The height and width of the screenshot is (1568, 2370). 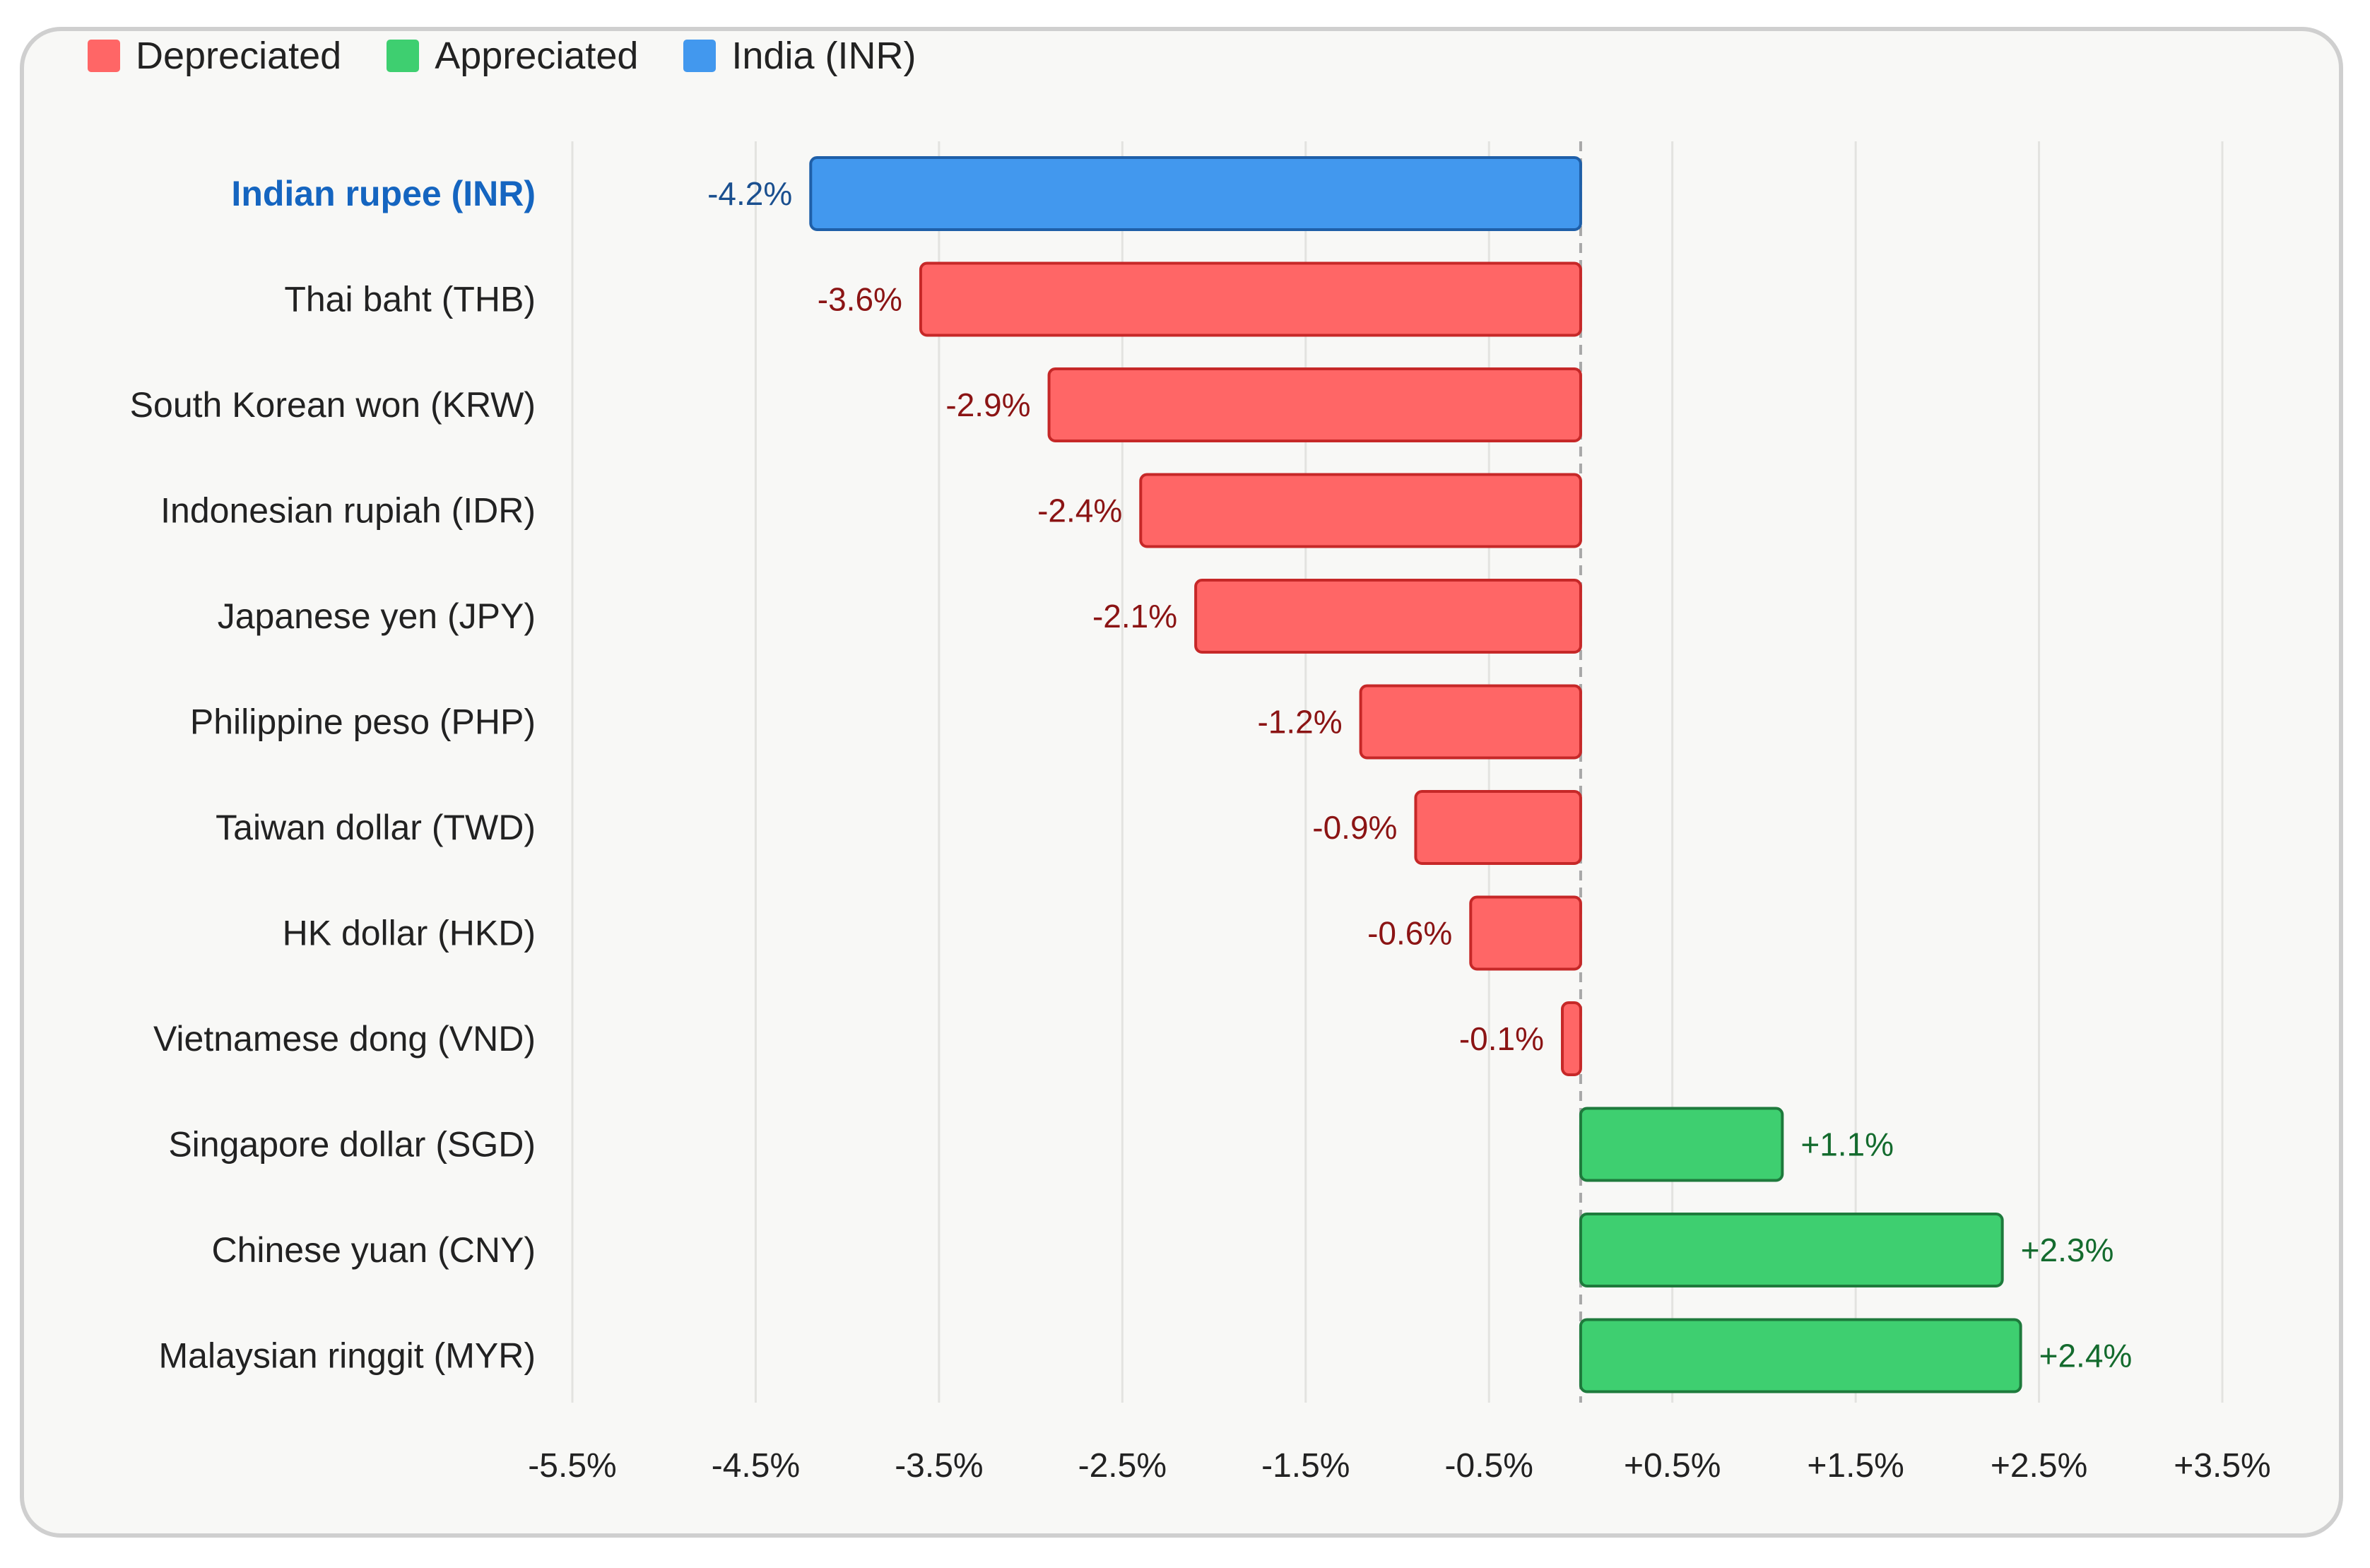 What do you see at coordinates (987, 405) in the screenshot?
I see `value-label: -2.9%` at bounding box center [987, 405].